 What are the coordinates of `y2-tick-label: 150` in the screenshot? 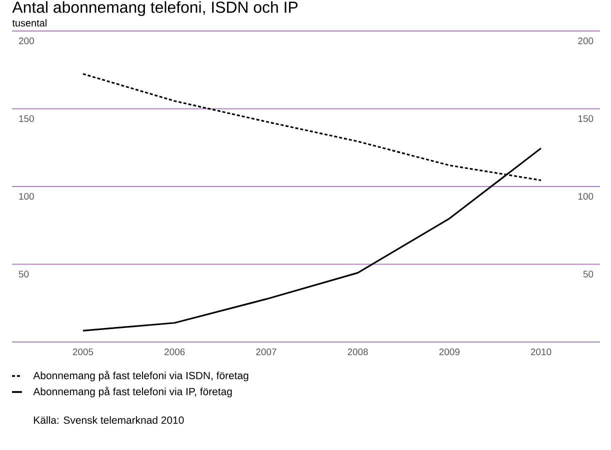 It's located at (586, 118).